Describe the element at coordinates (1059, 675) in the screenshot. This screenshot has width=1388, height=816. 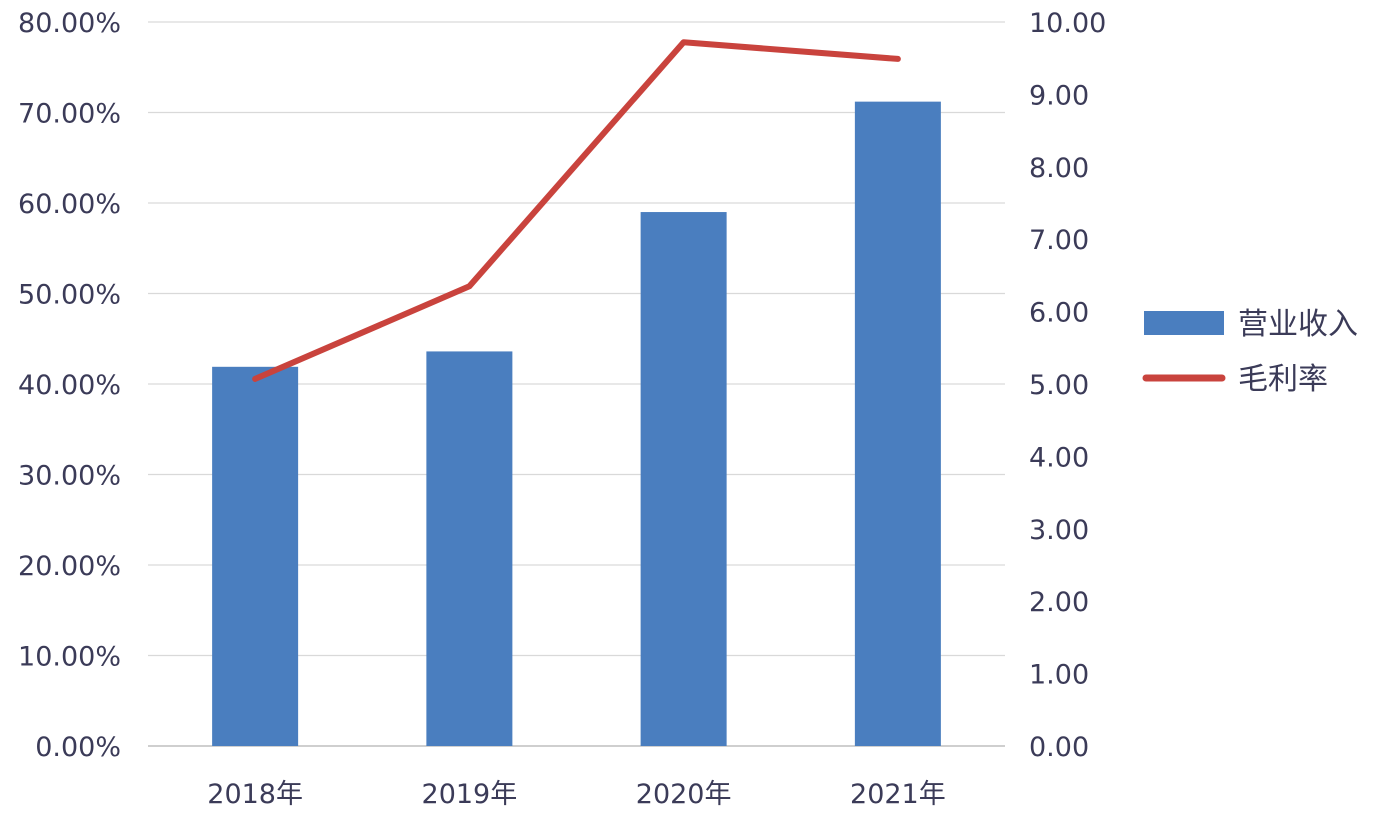
I see `y-right-tick-label: 1.00` at that location.